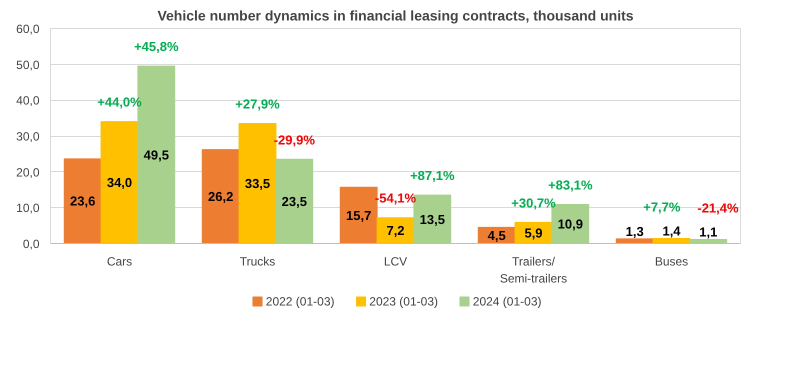  Describe the element at coordinates (119, 261) in the screenshot. I see `x-tick-label: Cars` at that location.